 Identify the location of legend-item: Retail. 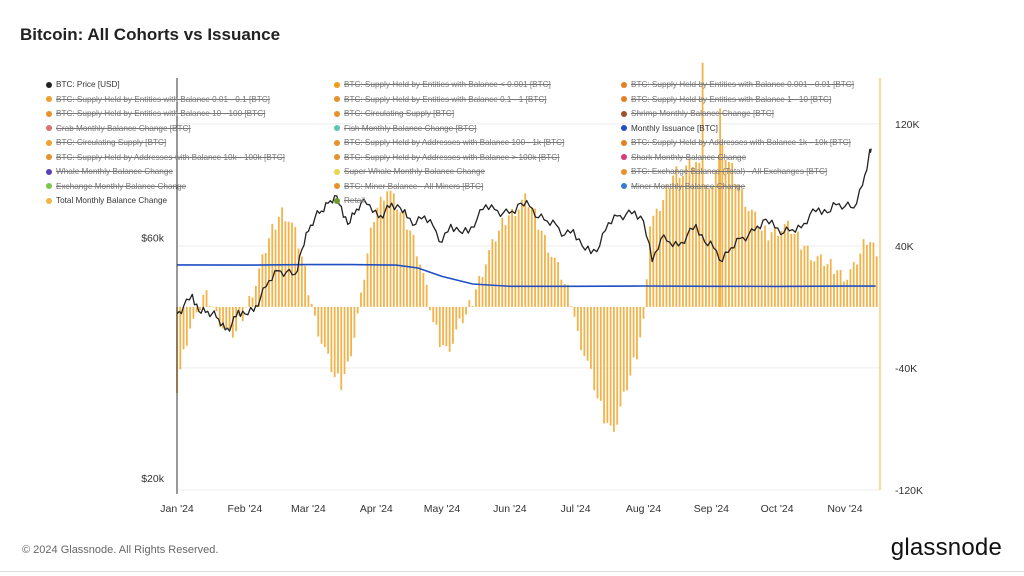
(349, 200).